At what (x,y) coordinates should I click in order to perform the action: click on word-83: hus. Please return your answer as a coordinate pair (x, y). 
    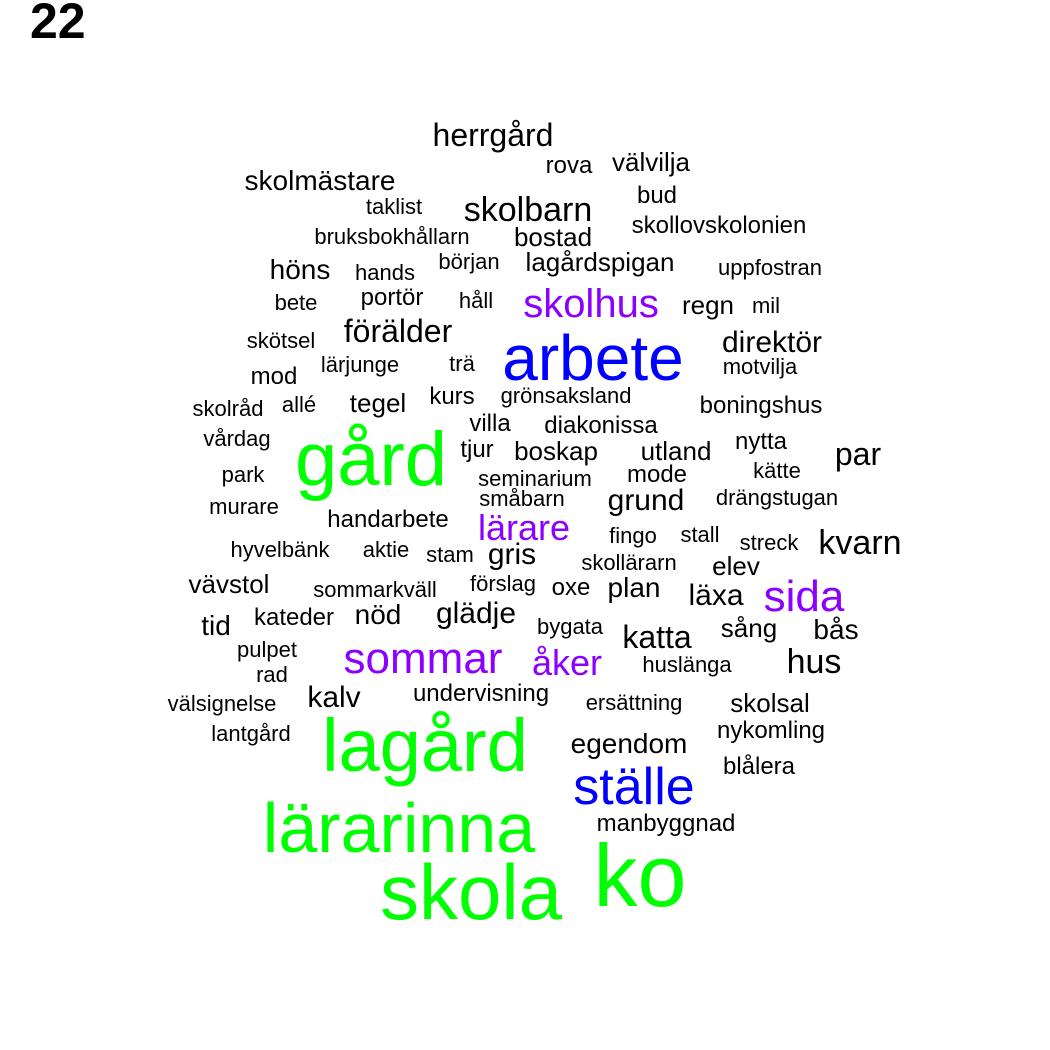
    Looking at the image, I should click on (814, 662).